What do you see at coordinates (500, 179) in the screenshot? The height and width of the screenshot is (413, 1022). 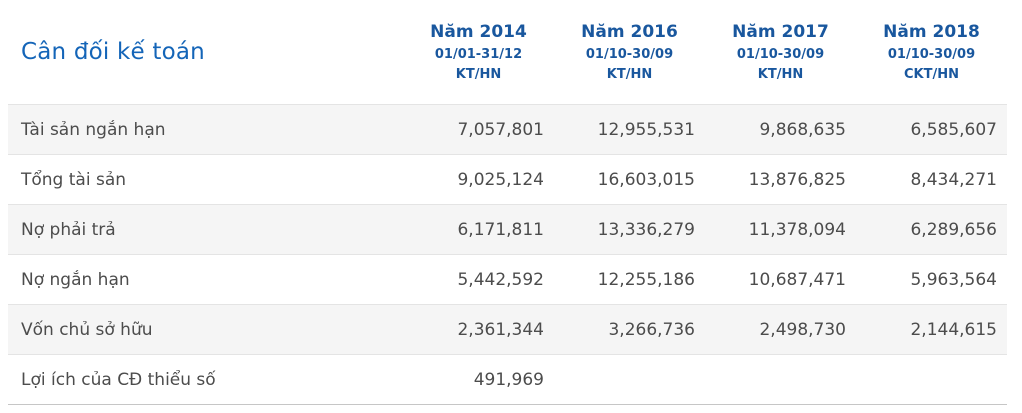 I see `cell-value: 9,025,124` at bounding box center [500, 179].